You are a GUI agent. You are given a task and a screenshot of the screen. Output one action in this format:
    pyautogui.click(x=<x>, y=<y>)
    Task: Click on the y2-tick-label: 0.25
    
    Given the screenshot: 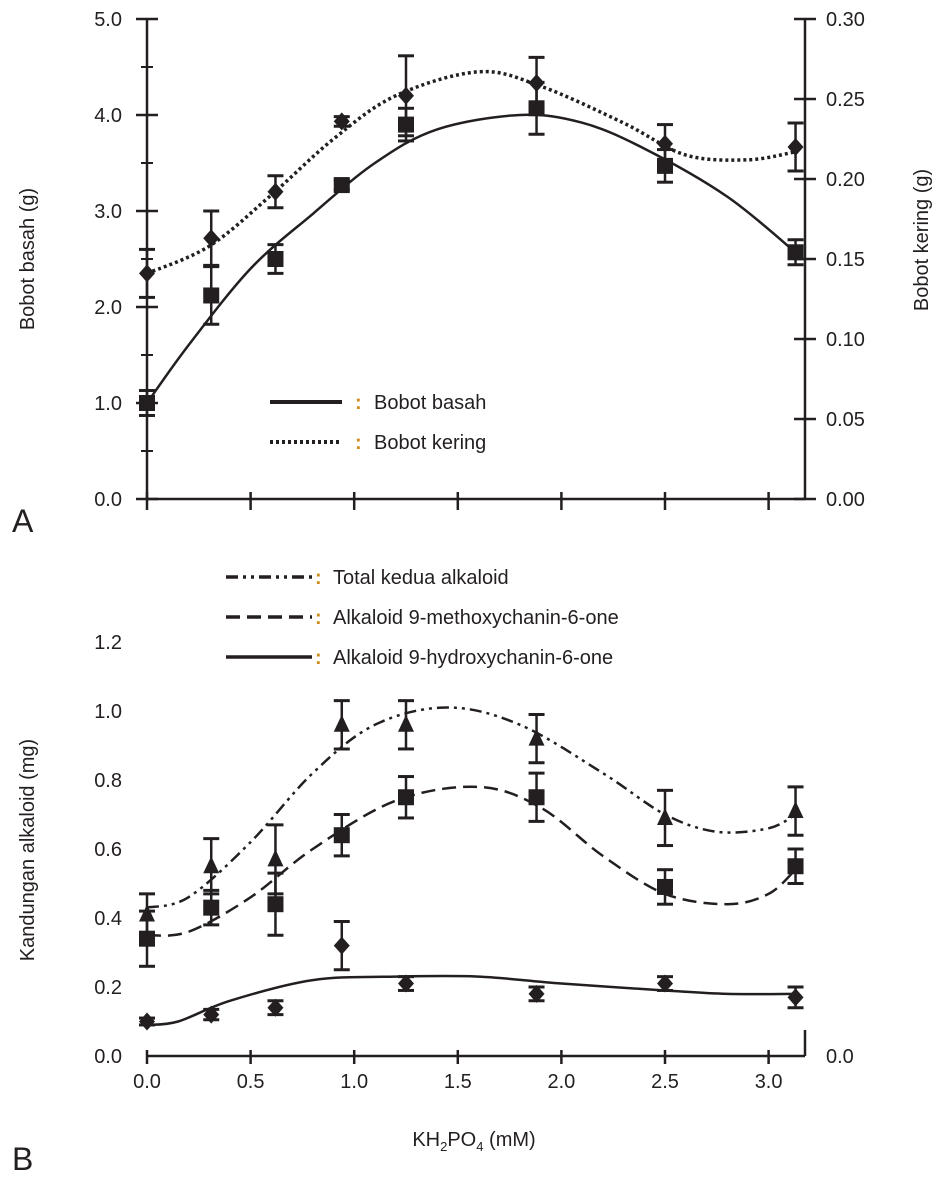 What is the action you would take?
    pyautogui.click(x=845, y=100)
    